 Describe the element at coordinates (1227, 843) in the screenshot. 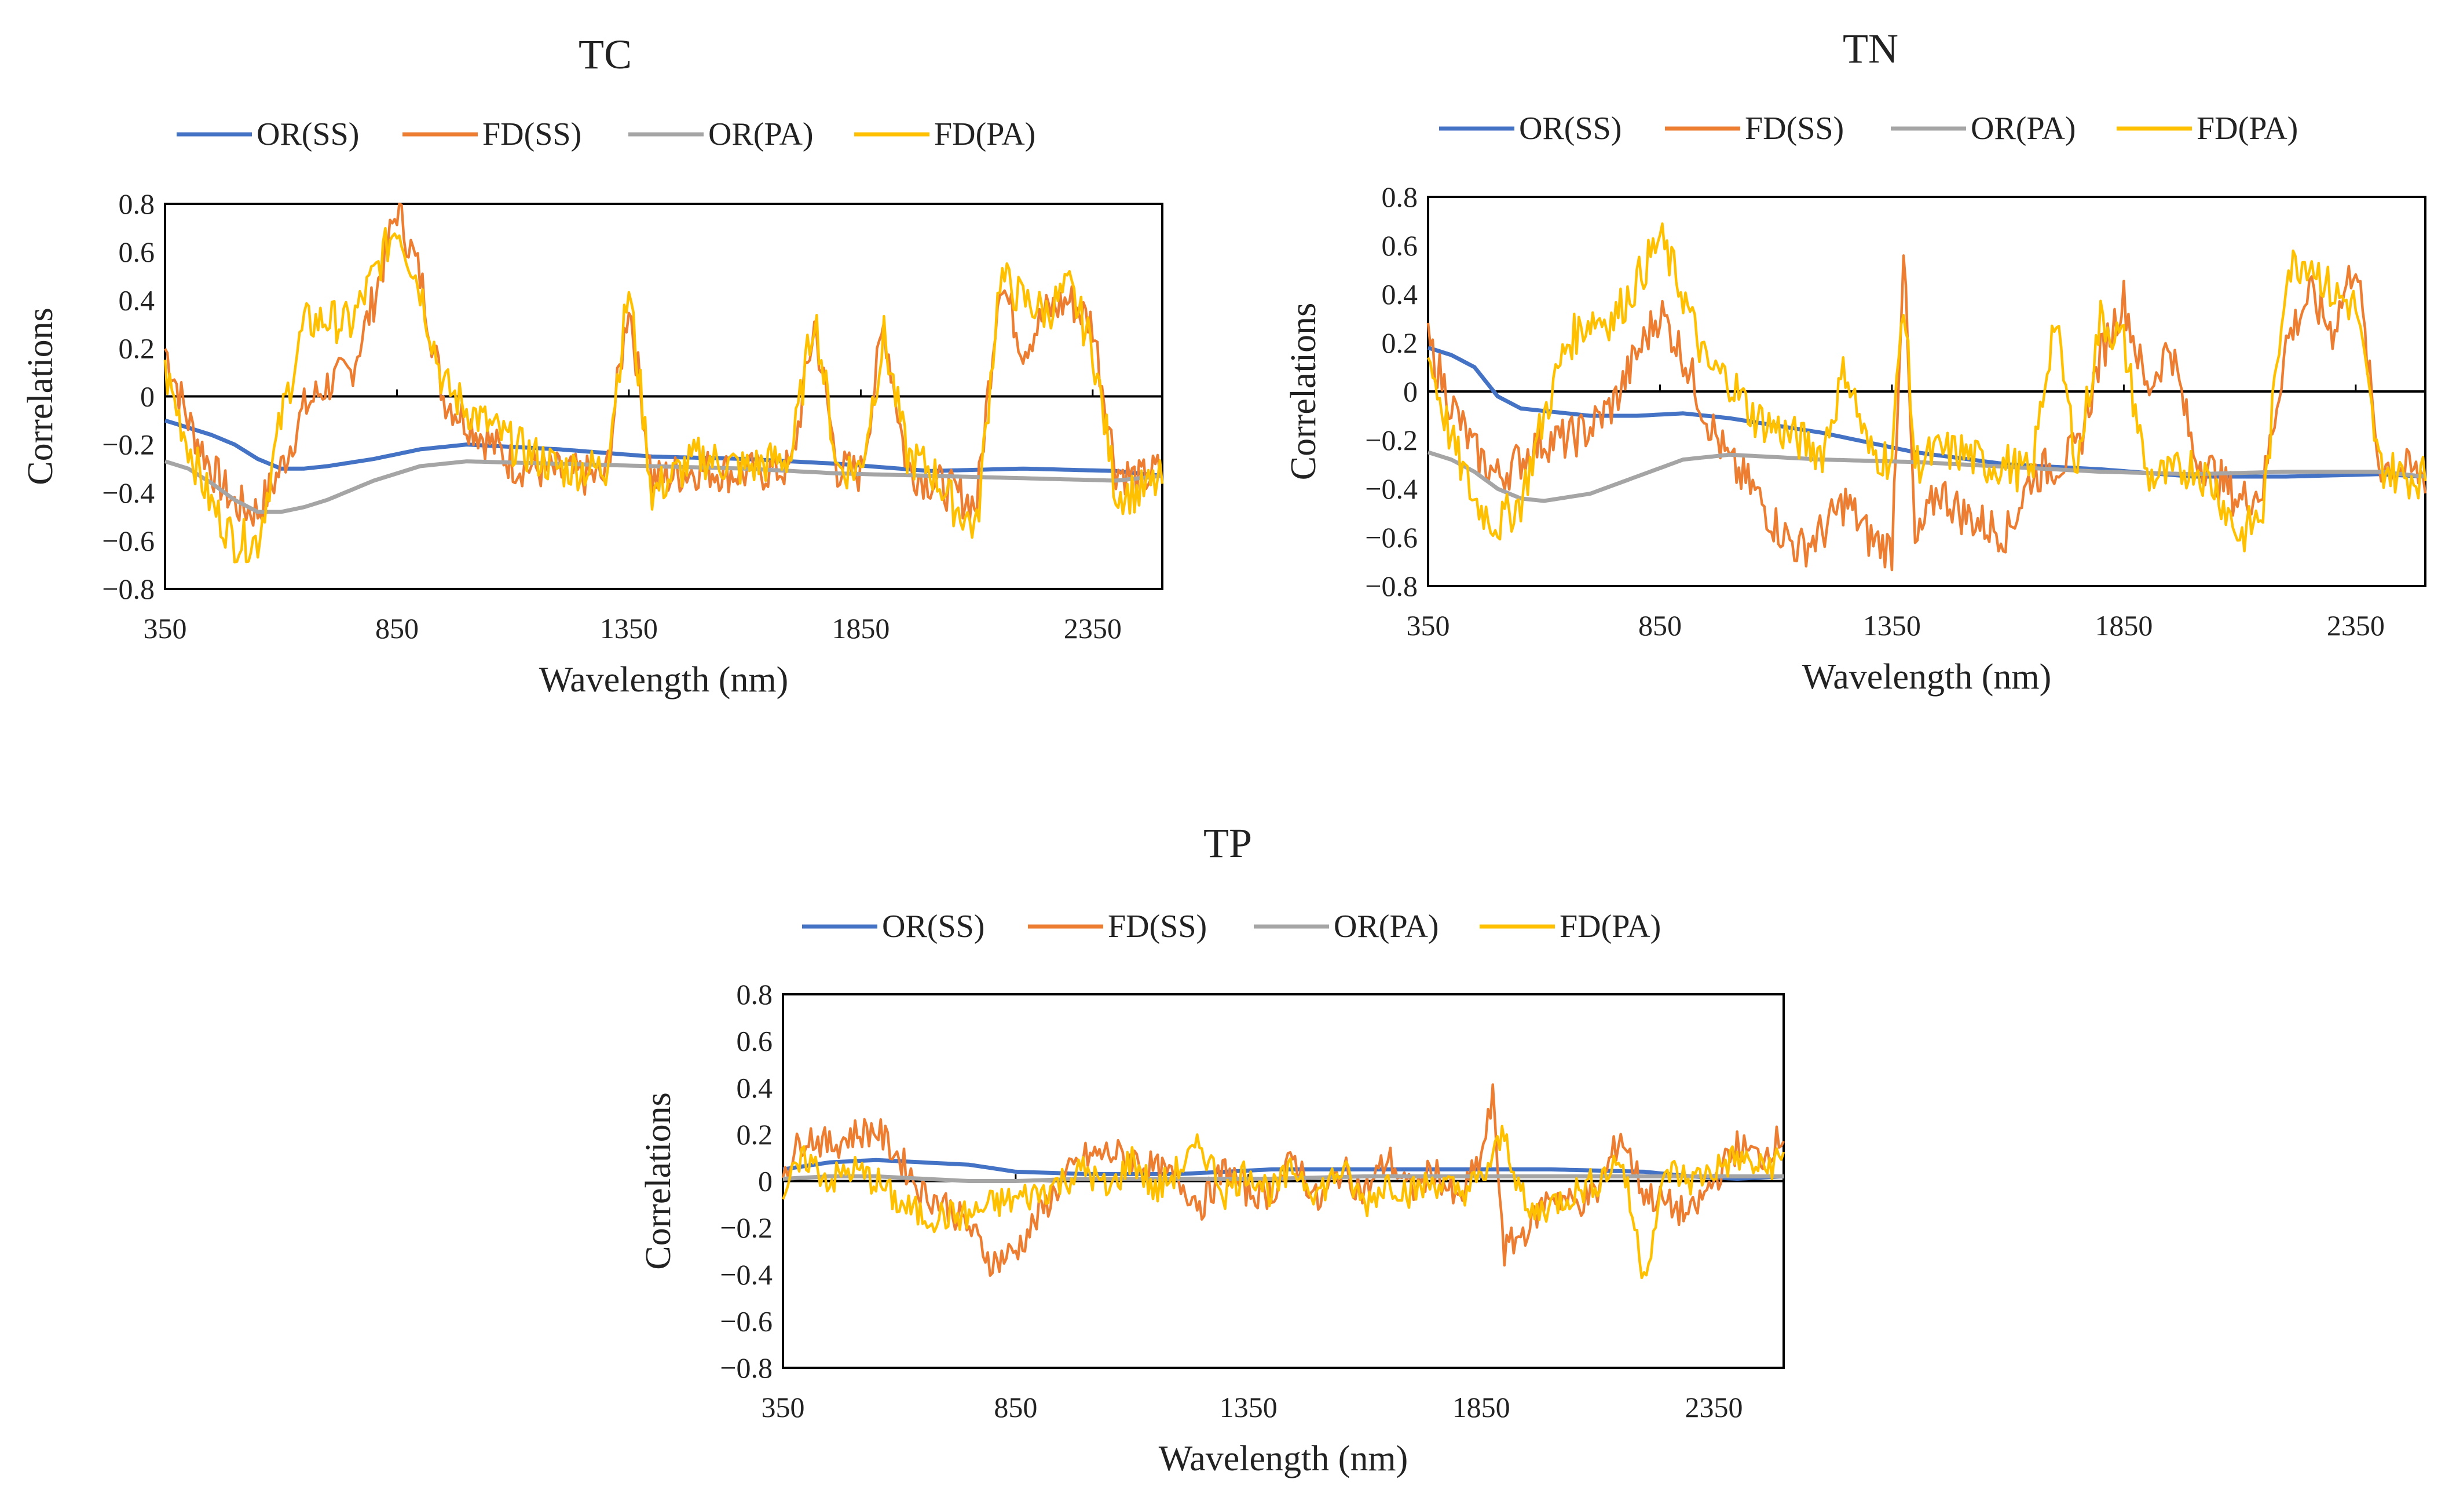

I see `chart-title: TP` at that location.